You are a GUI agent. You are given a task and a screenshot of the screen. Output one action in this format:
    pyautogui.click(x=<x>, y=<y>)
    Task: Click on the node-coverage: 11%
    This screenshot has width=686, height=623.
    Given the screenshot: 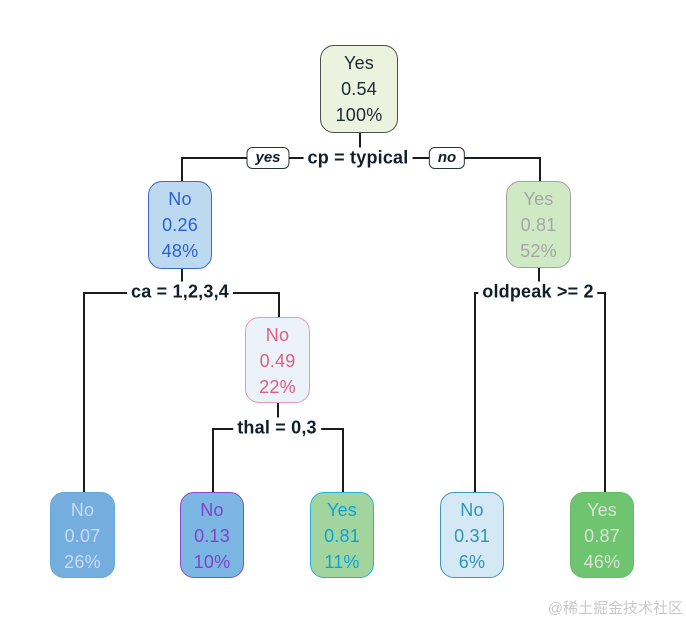 What is the action you would take?
    pyautogui.click(x=342, y=562)
    